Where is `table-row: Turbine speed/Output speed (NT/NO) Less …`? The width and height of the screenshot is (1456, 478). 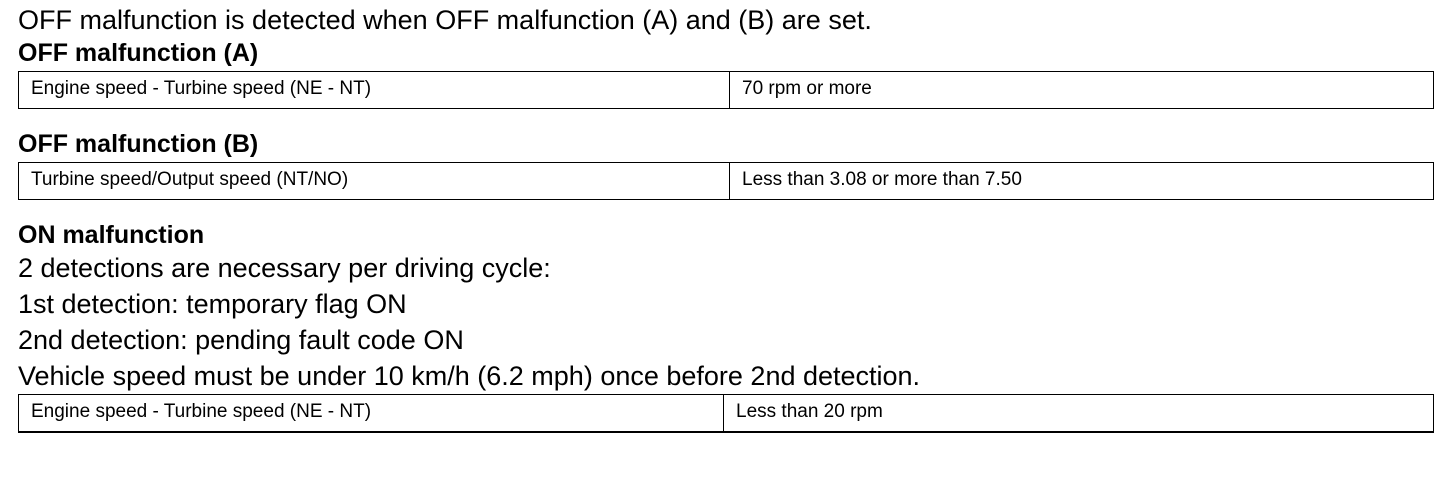
table-row: Turbine speed/Output speed (NT/NO) Less … is located at coordinates (726, 181).